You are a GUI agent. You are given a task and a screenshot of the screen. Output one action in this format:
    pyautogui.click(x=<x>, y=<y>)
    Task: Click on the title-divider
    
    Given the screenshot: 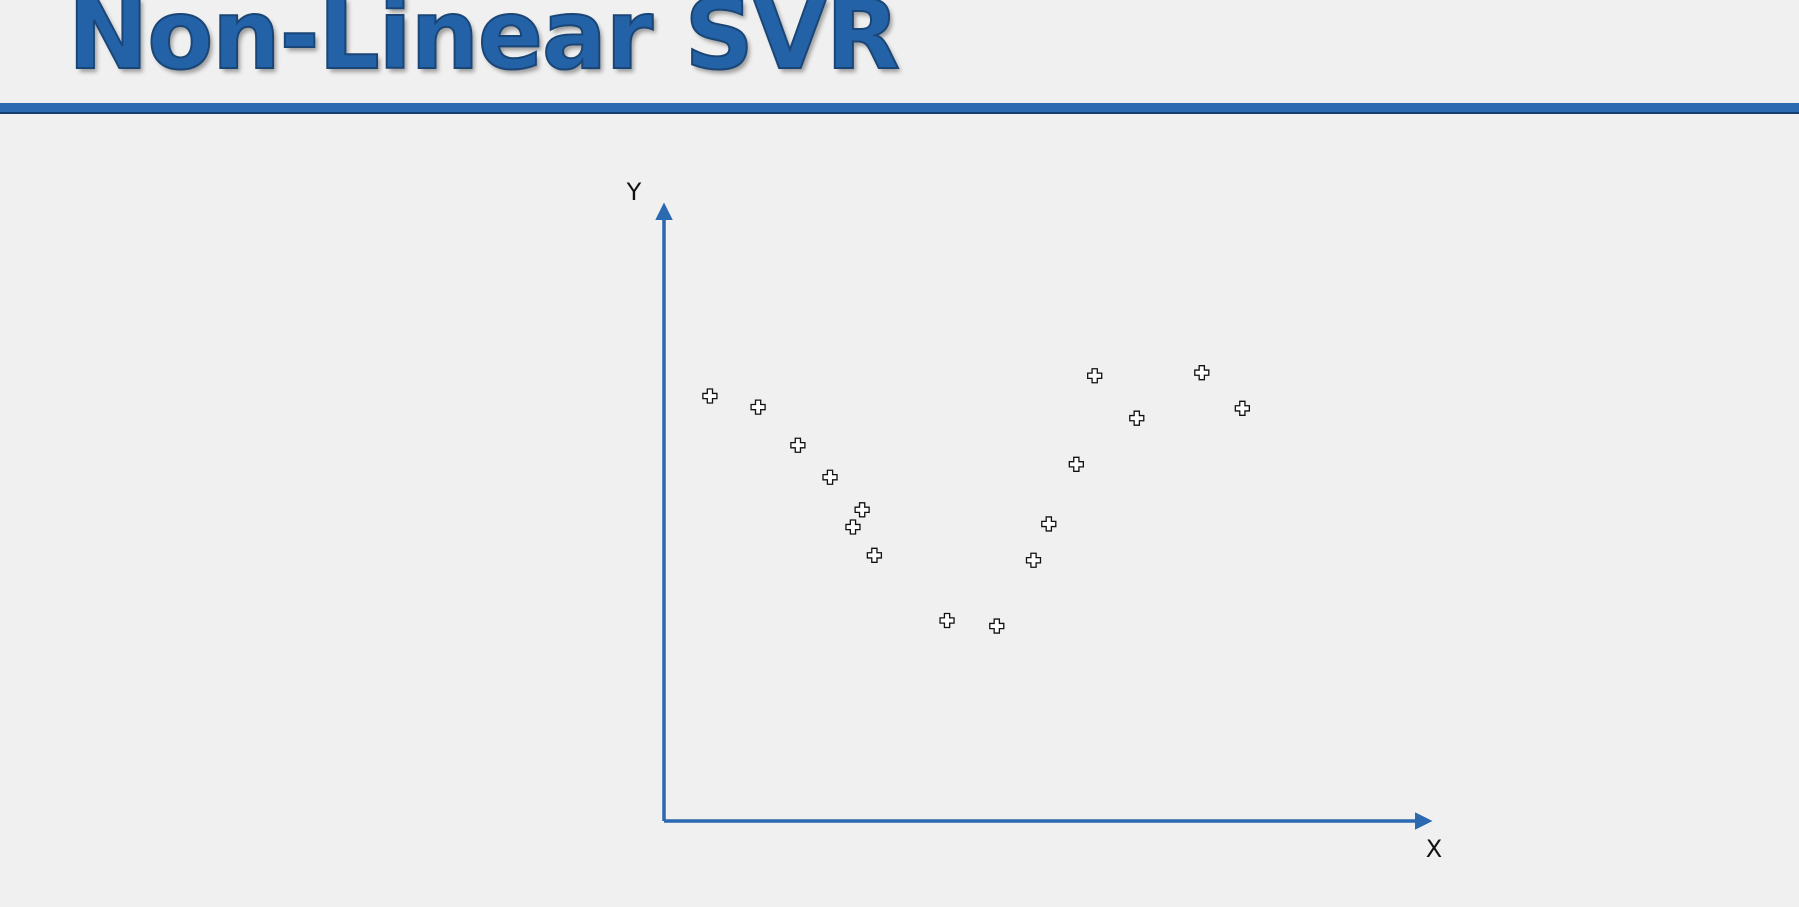 What is the action you would take?
    pyautogui.click(x=899, y=108)
    